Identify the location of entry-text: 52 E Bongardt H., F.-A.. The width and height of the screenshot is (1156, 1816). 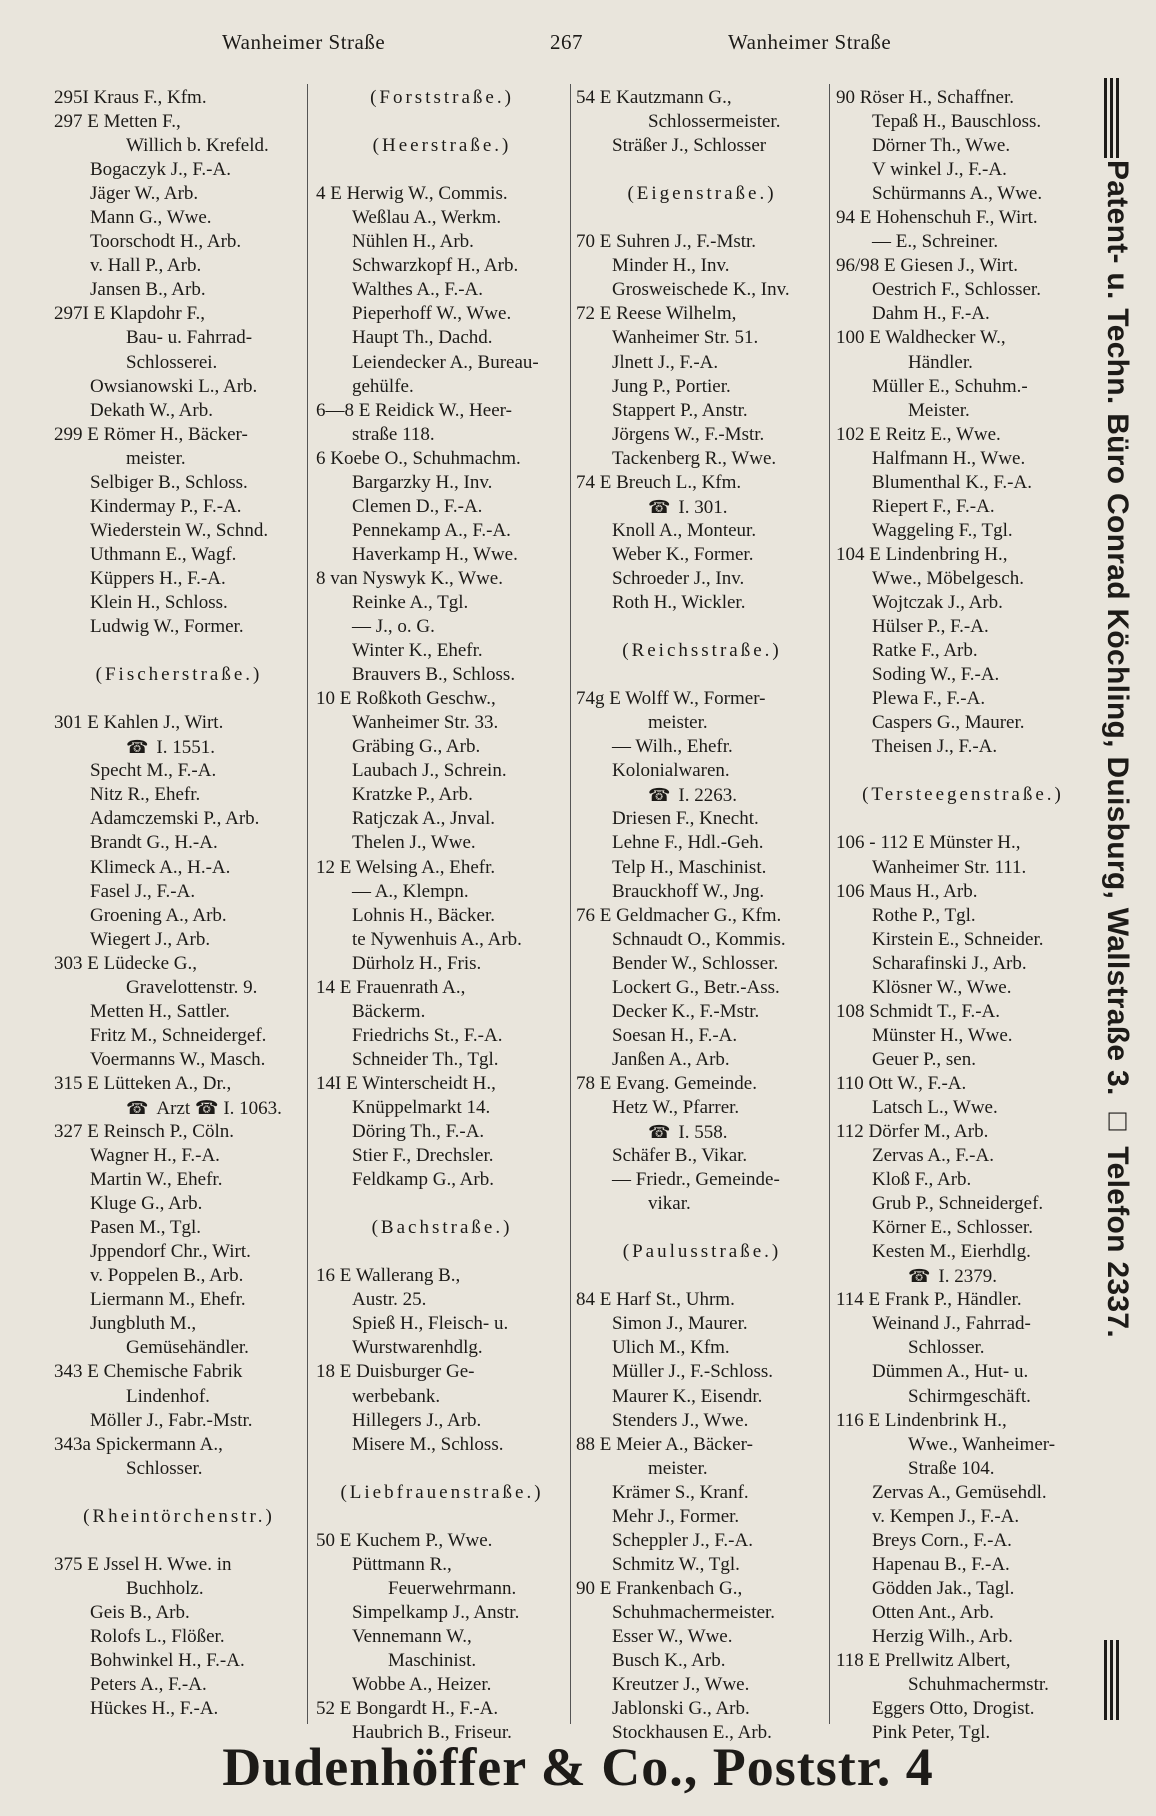
(407, 1709).